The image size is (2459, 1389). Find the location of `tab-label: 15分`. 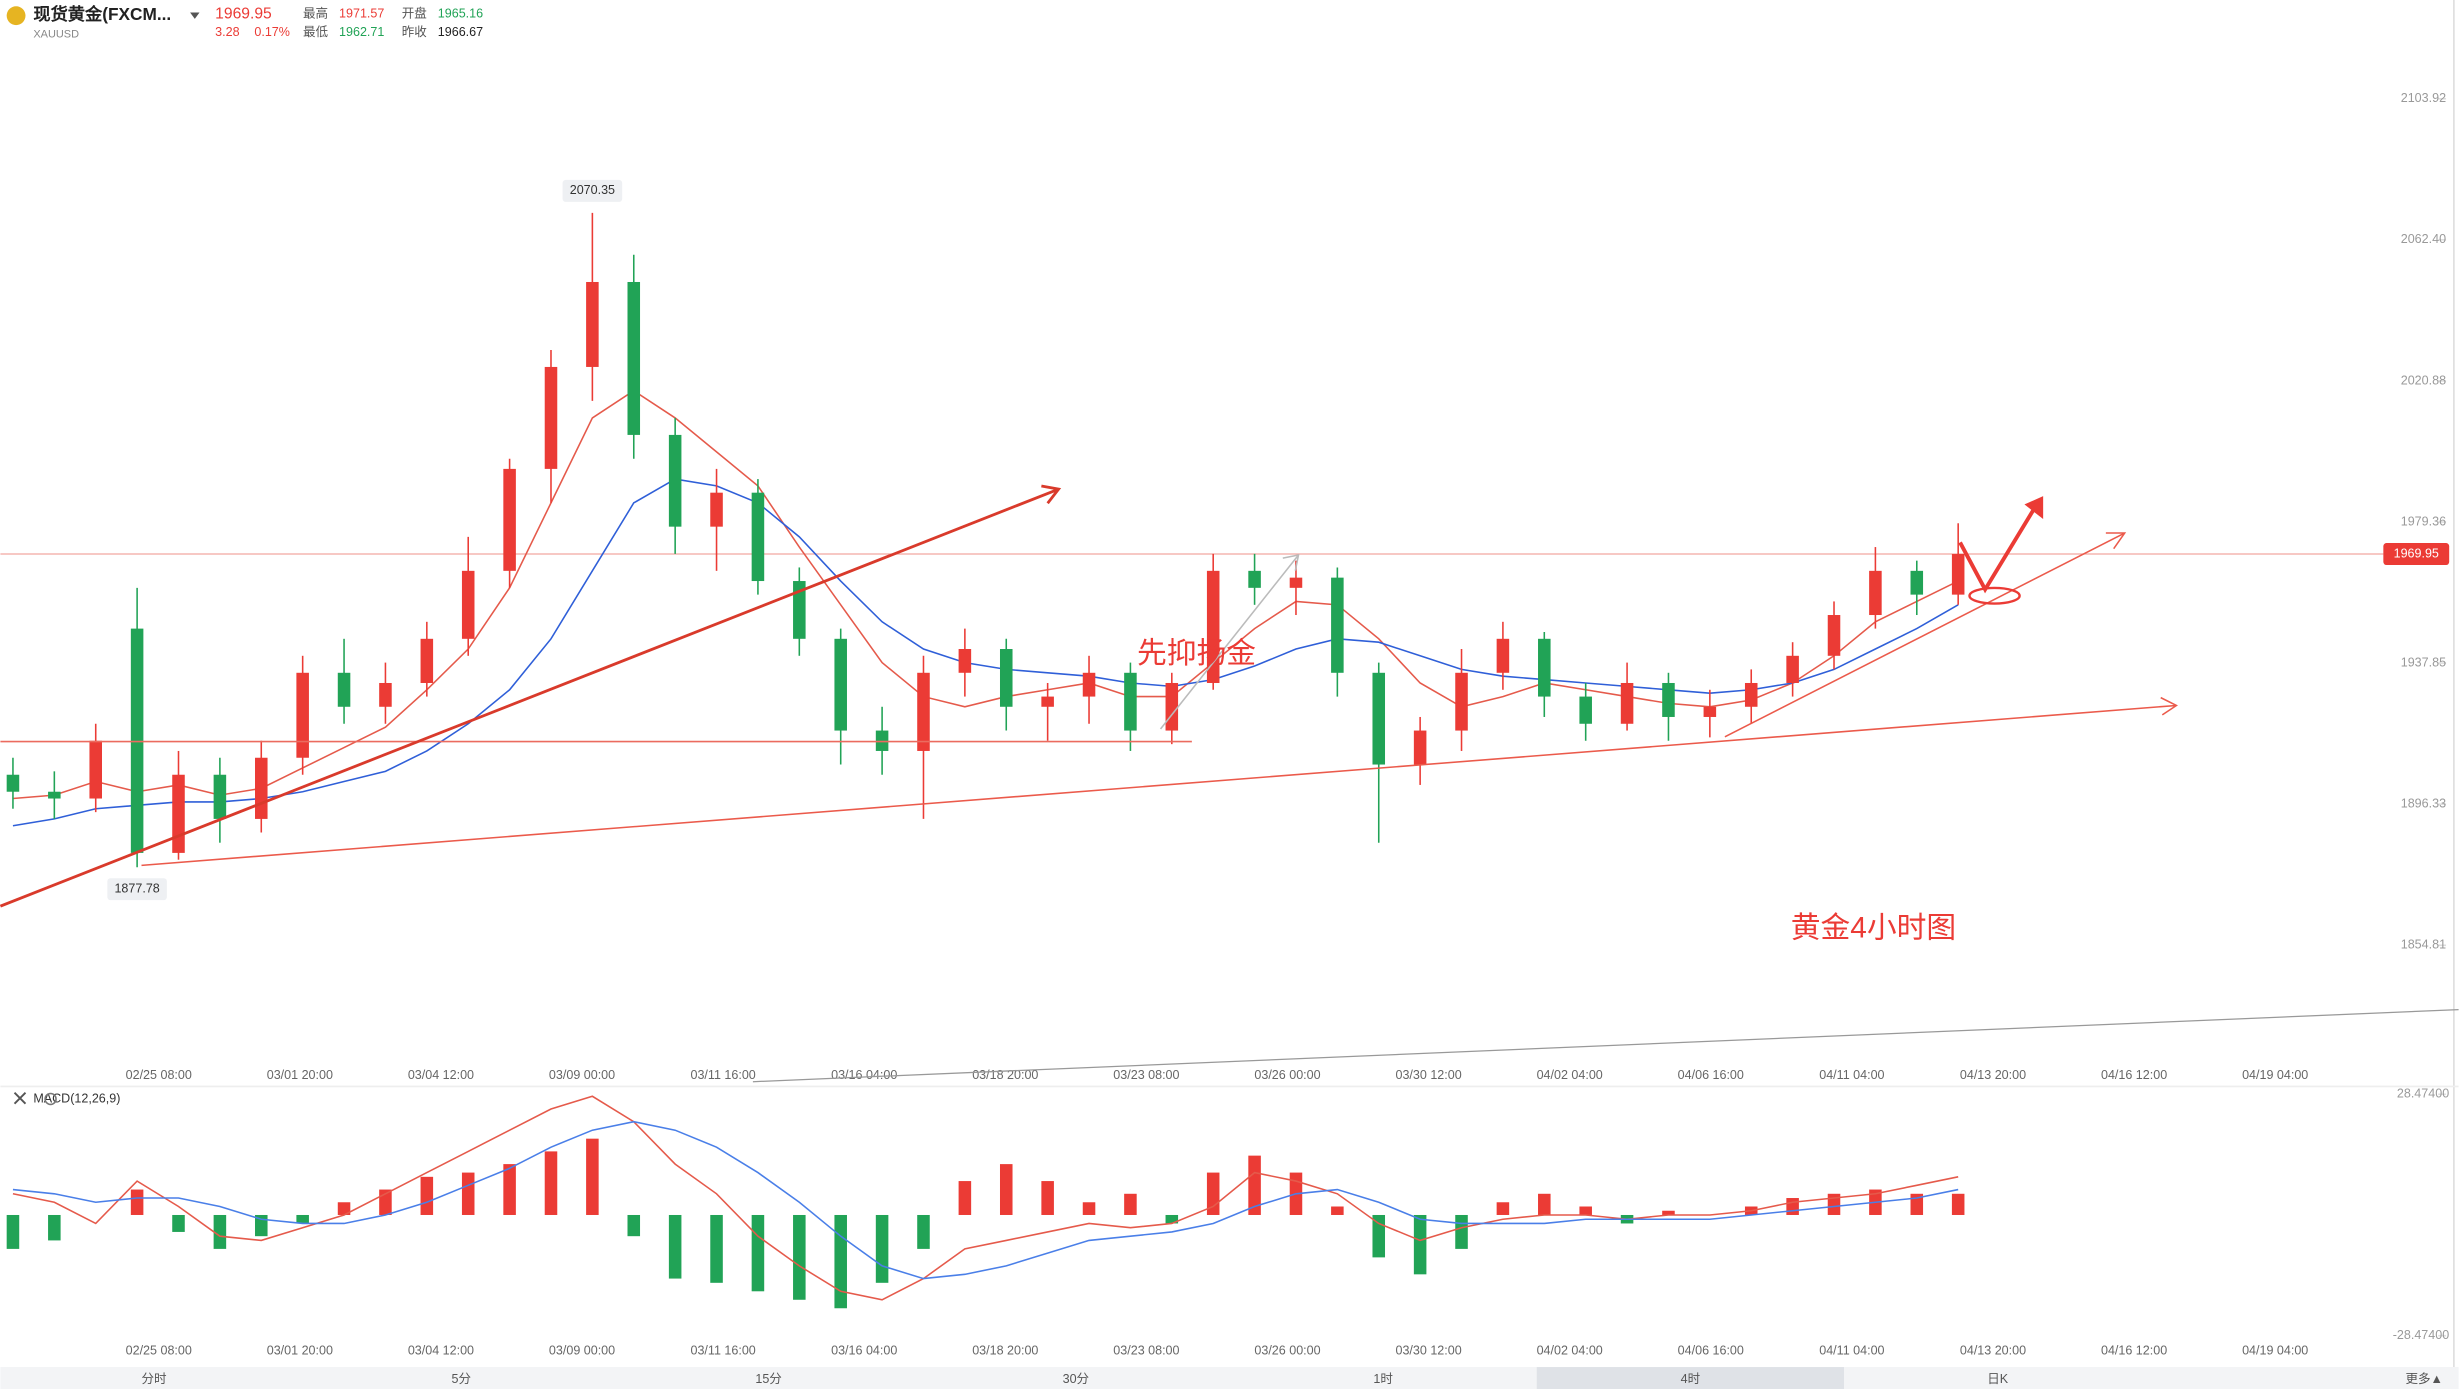

tab-label: 15分 is located at coordinates (768, 1379).